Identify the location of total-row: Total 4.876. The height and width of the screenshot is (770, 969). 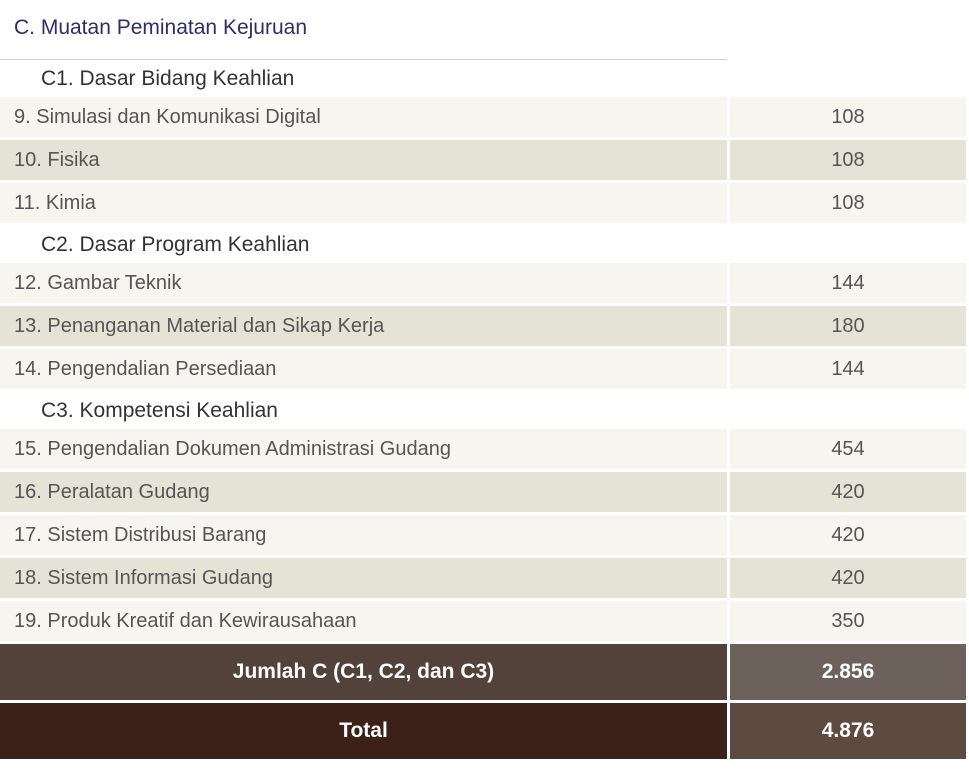
(484, 731).